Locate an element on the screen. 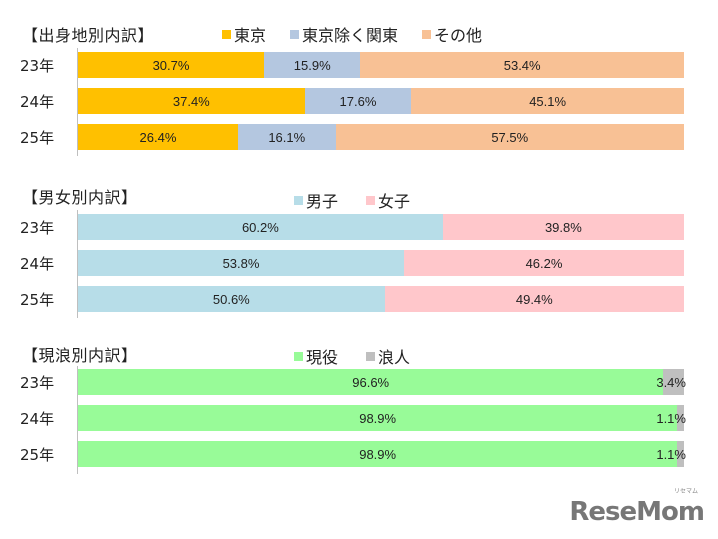  legend-item-male: 男子 is located at coordinates (316, 200).